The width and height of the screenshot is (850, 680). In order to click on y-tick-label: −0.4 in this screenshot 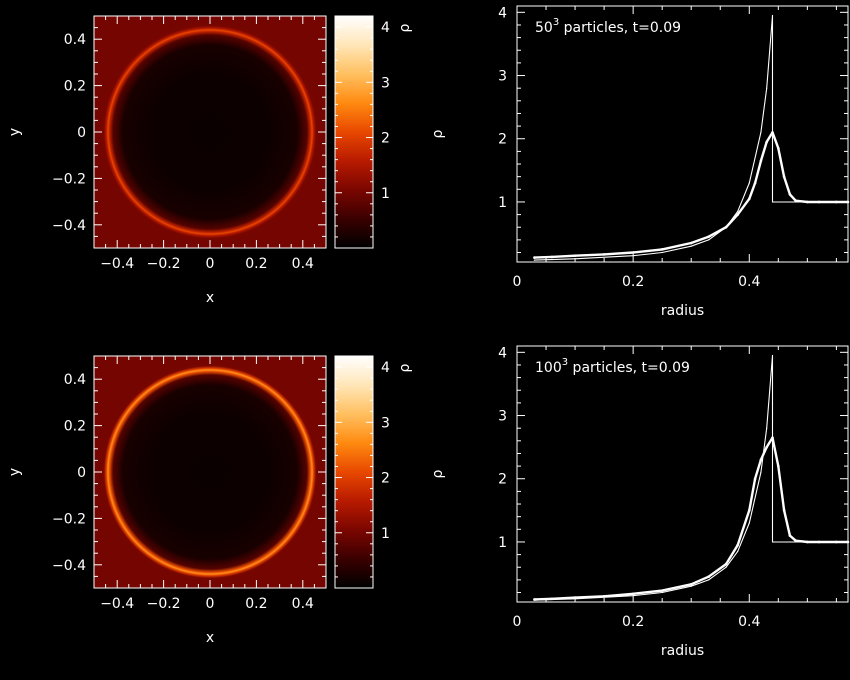, I will do `click(69, 226)`.